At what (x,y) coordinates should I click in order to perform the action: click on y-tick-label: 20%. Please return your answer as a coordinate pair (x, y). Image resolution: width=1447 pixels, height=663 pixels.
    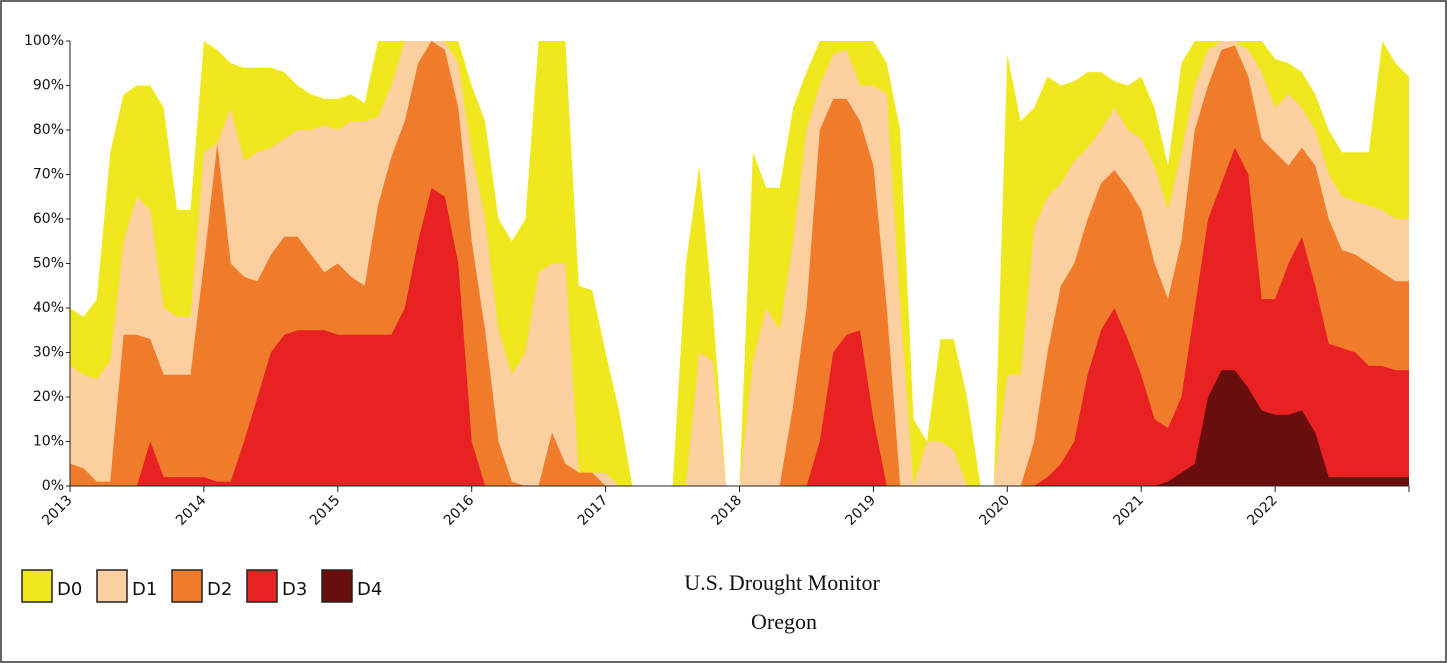
    Looking at the image, I should click on (48, 397).